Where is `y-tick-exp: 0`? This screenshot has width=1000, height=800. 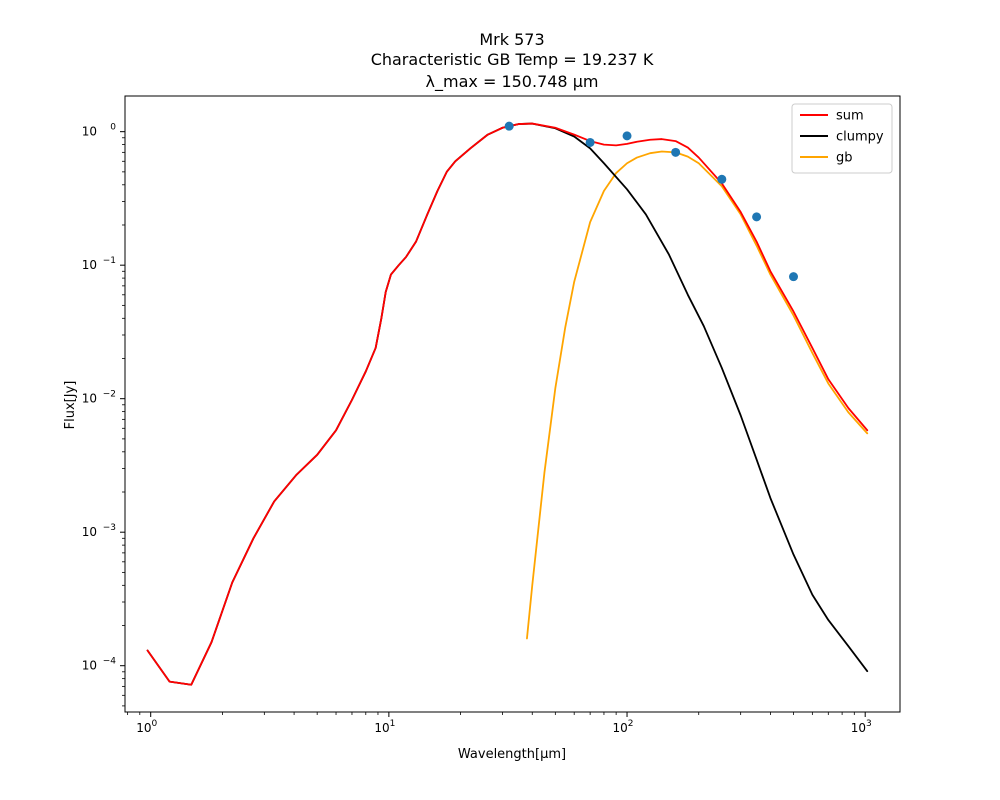
y-tick-exp: 0 is located at coordinates (113, 128).